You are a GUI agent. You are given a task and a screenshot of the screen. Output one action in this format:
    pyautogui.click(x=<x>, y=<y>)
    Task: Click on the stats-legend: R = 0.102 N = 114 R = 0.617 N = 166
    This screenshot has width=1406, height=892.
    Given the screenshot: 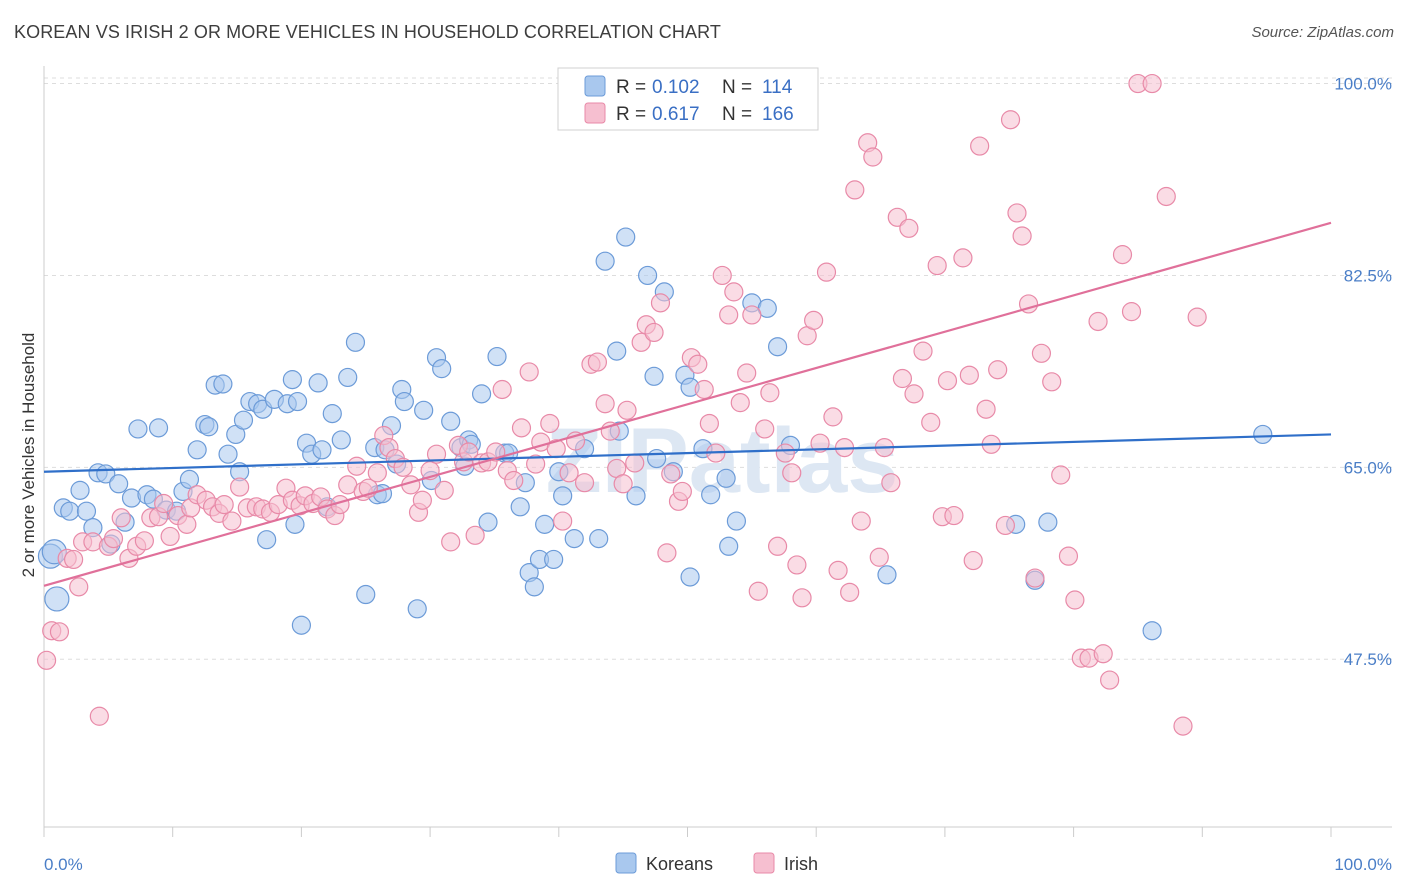 What is the action you would take?
    pyautogui.click(x=688, y=99)
    